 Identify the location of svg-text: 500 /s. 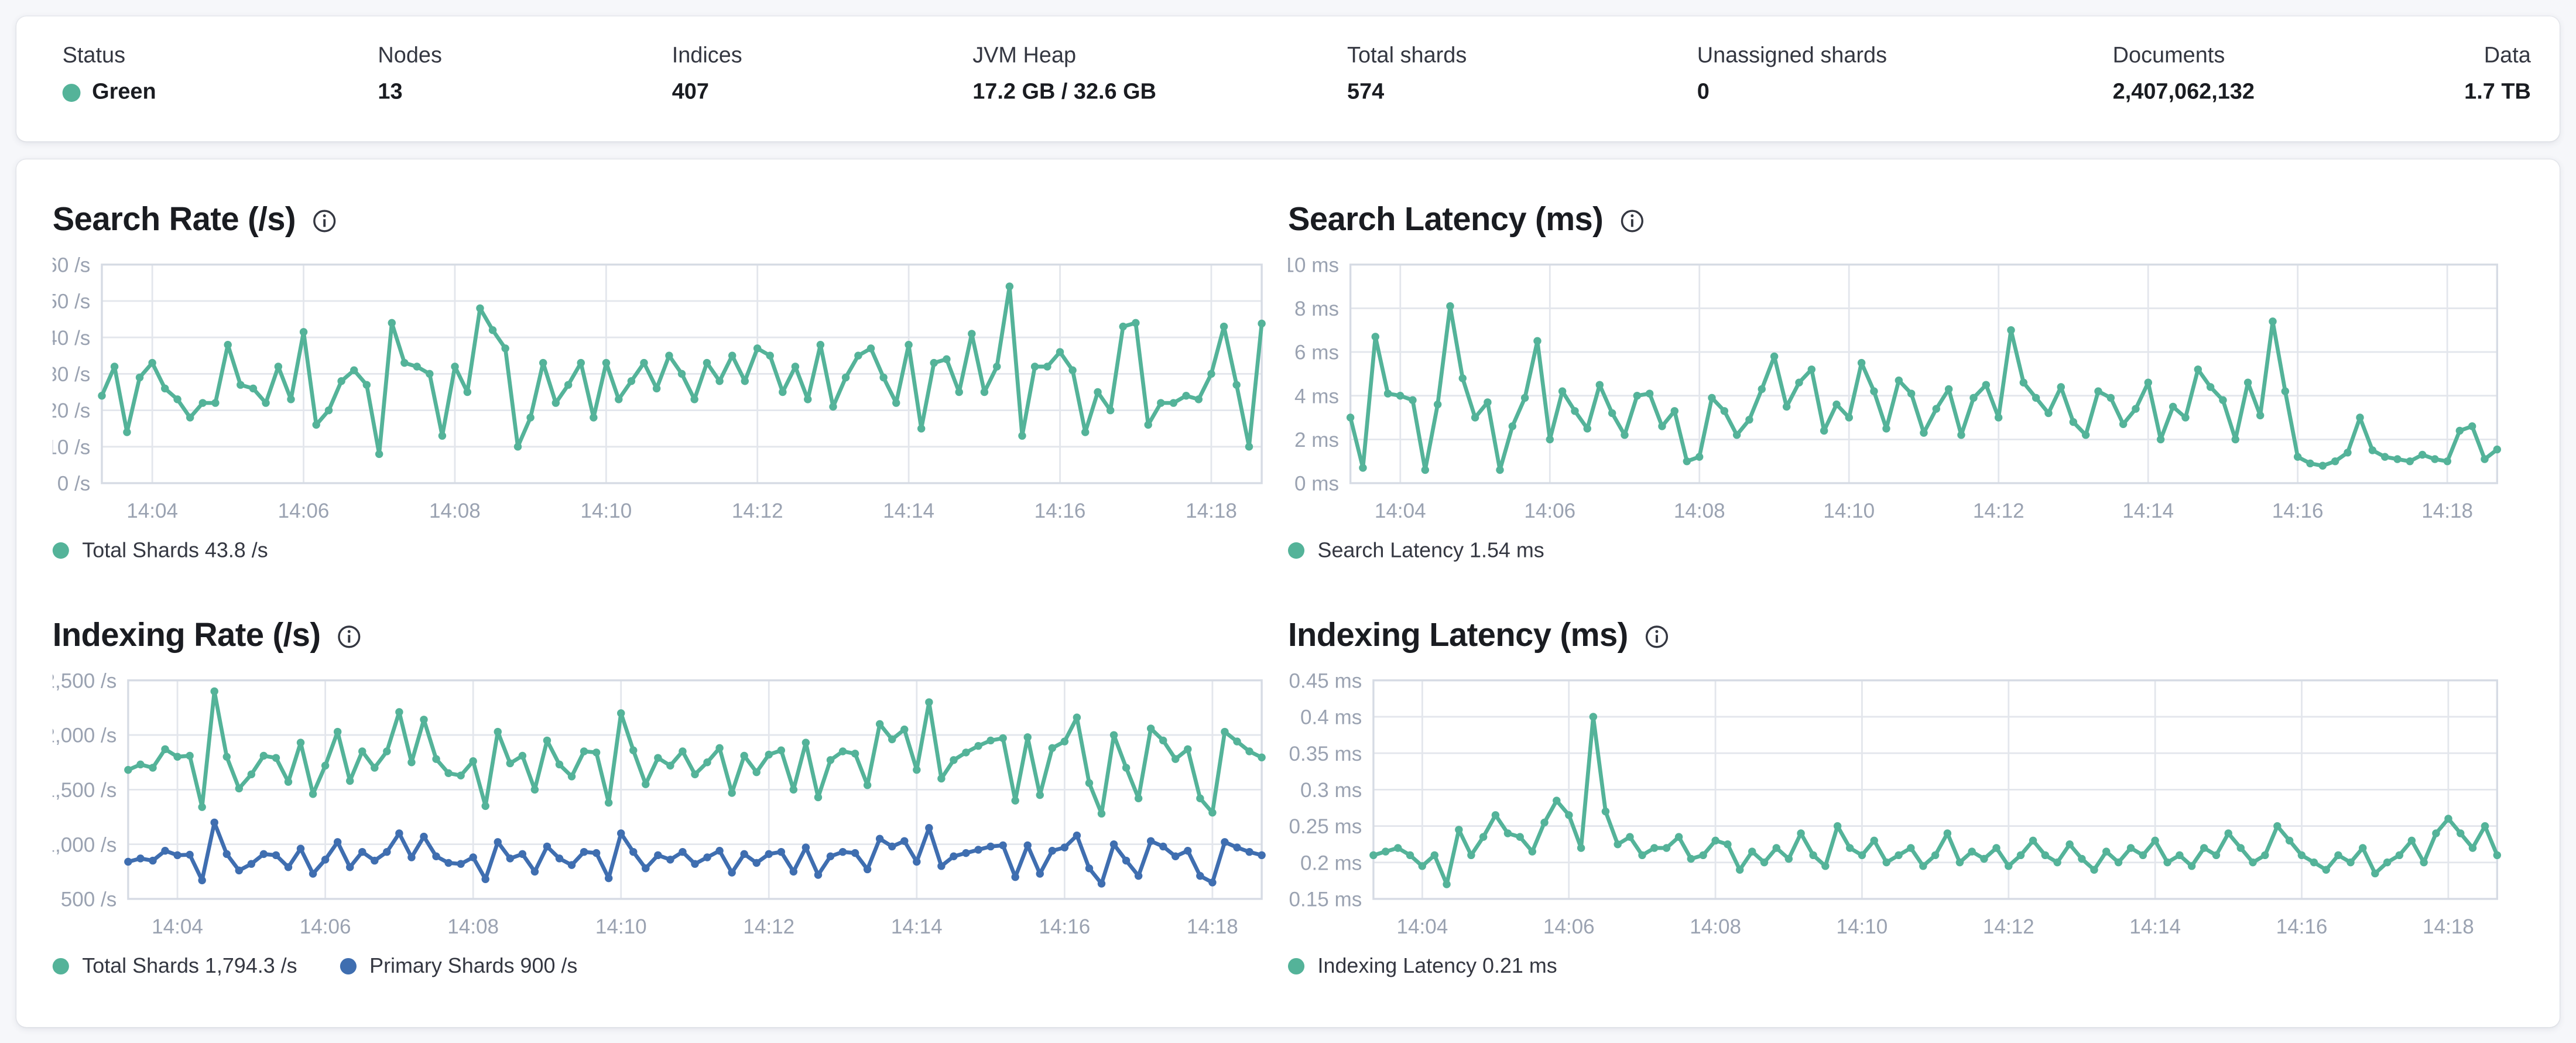
(89, 899).